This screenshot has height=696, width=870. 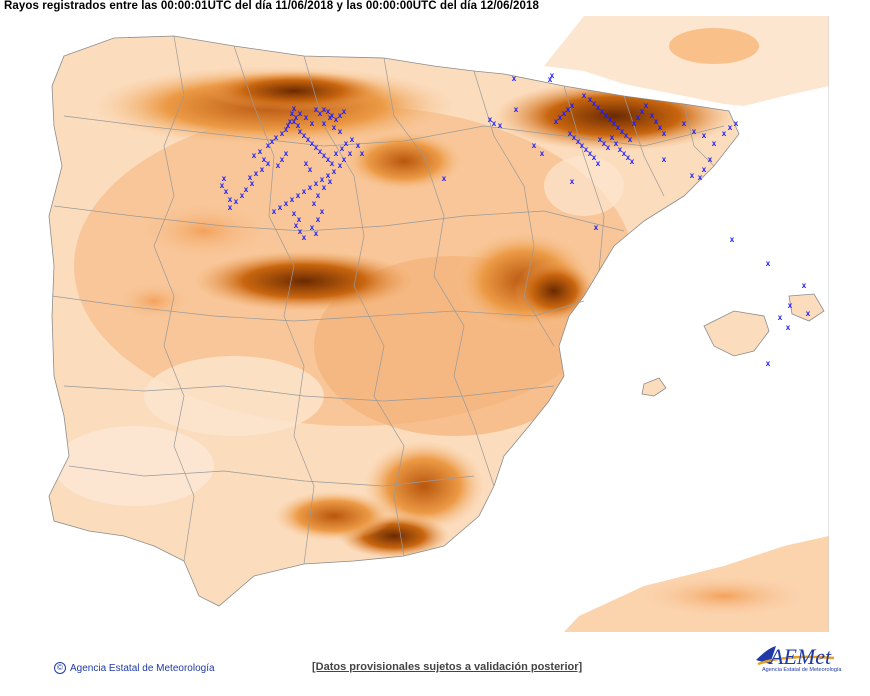 I want to click on agency-name: Agencia Estatal de Meteorología, so click(x=142, y=668).